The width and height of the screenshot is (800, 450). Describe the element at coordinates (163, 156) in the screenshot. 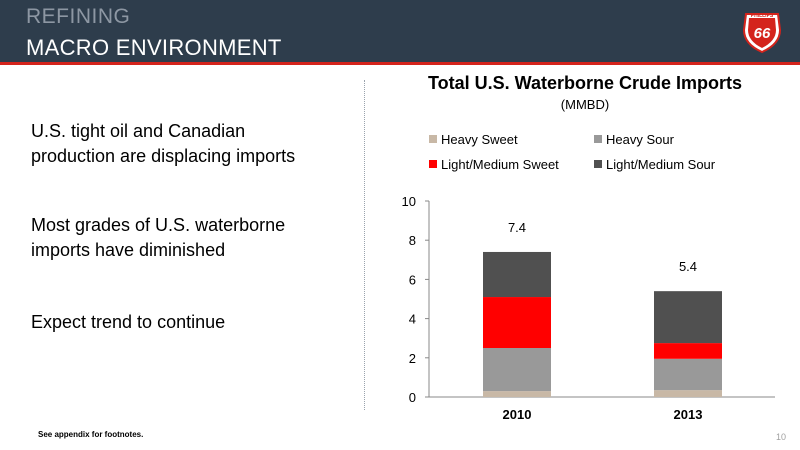

I see `bullet-1-line-2: production are displacing imports` at that location.